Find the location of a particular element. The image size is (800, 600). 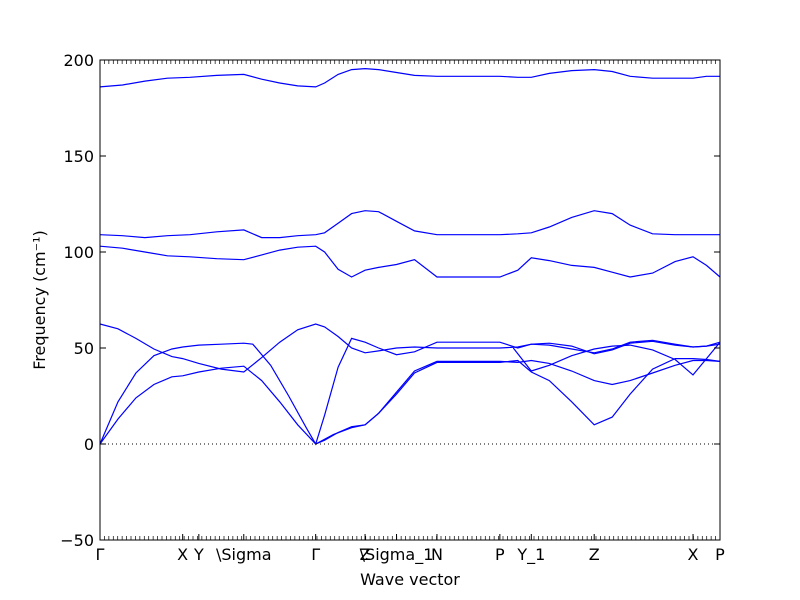

y-tick-label: 150 is located at coordinates (78, 156).